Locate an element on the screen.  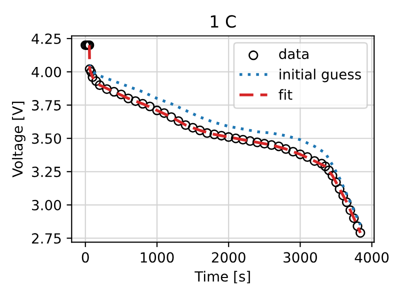
y-tick-label: 3.25 is located at coordinates (46, 172).